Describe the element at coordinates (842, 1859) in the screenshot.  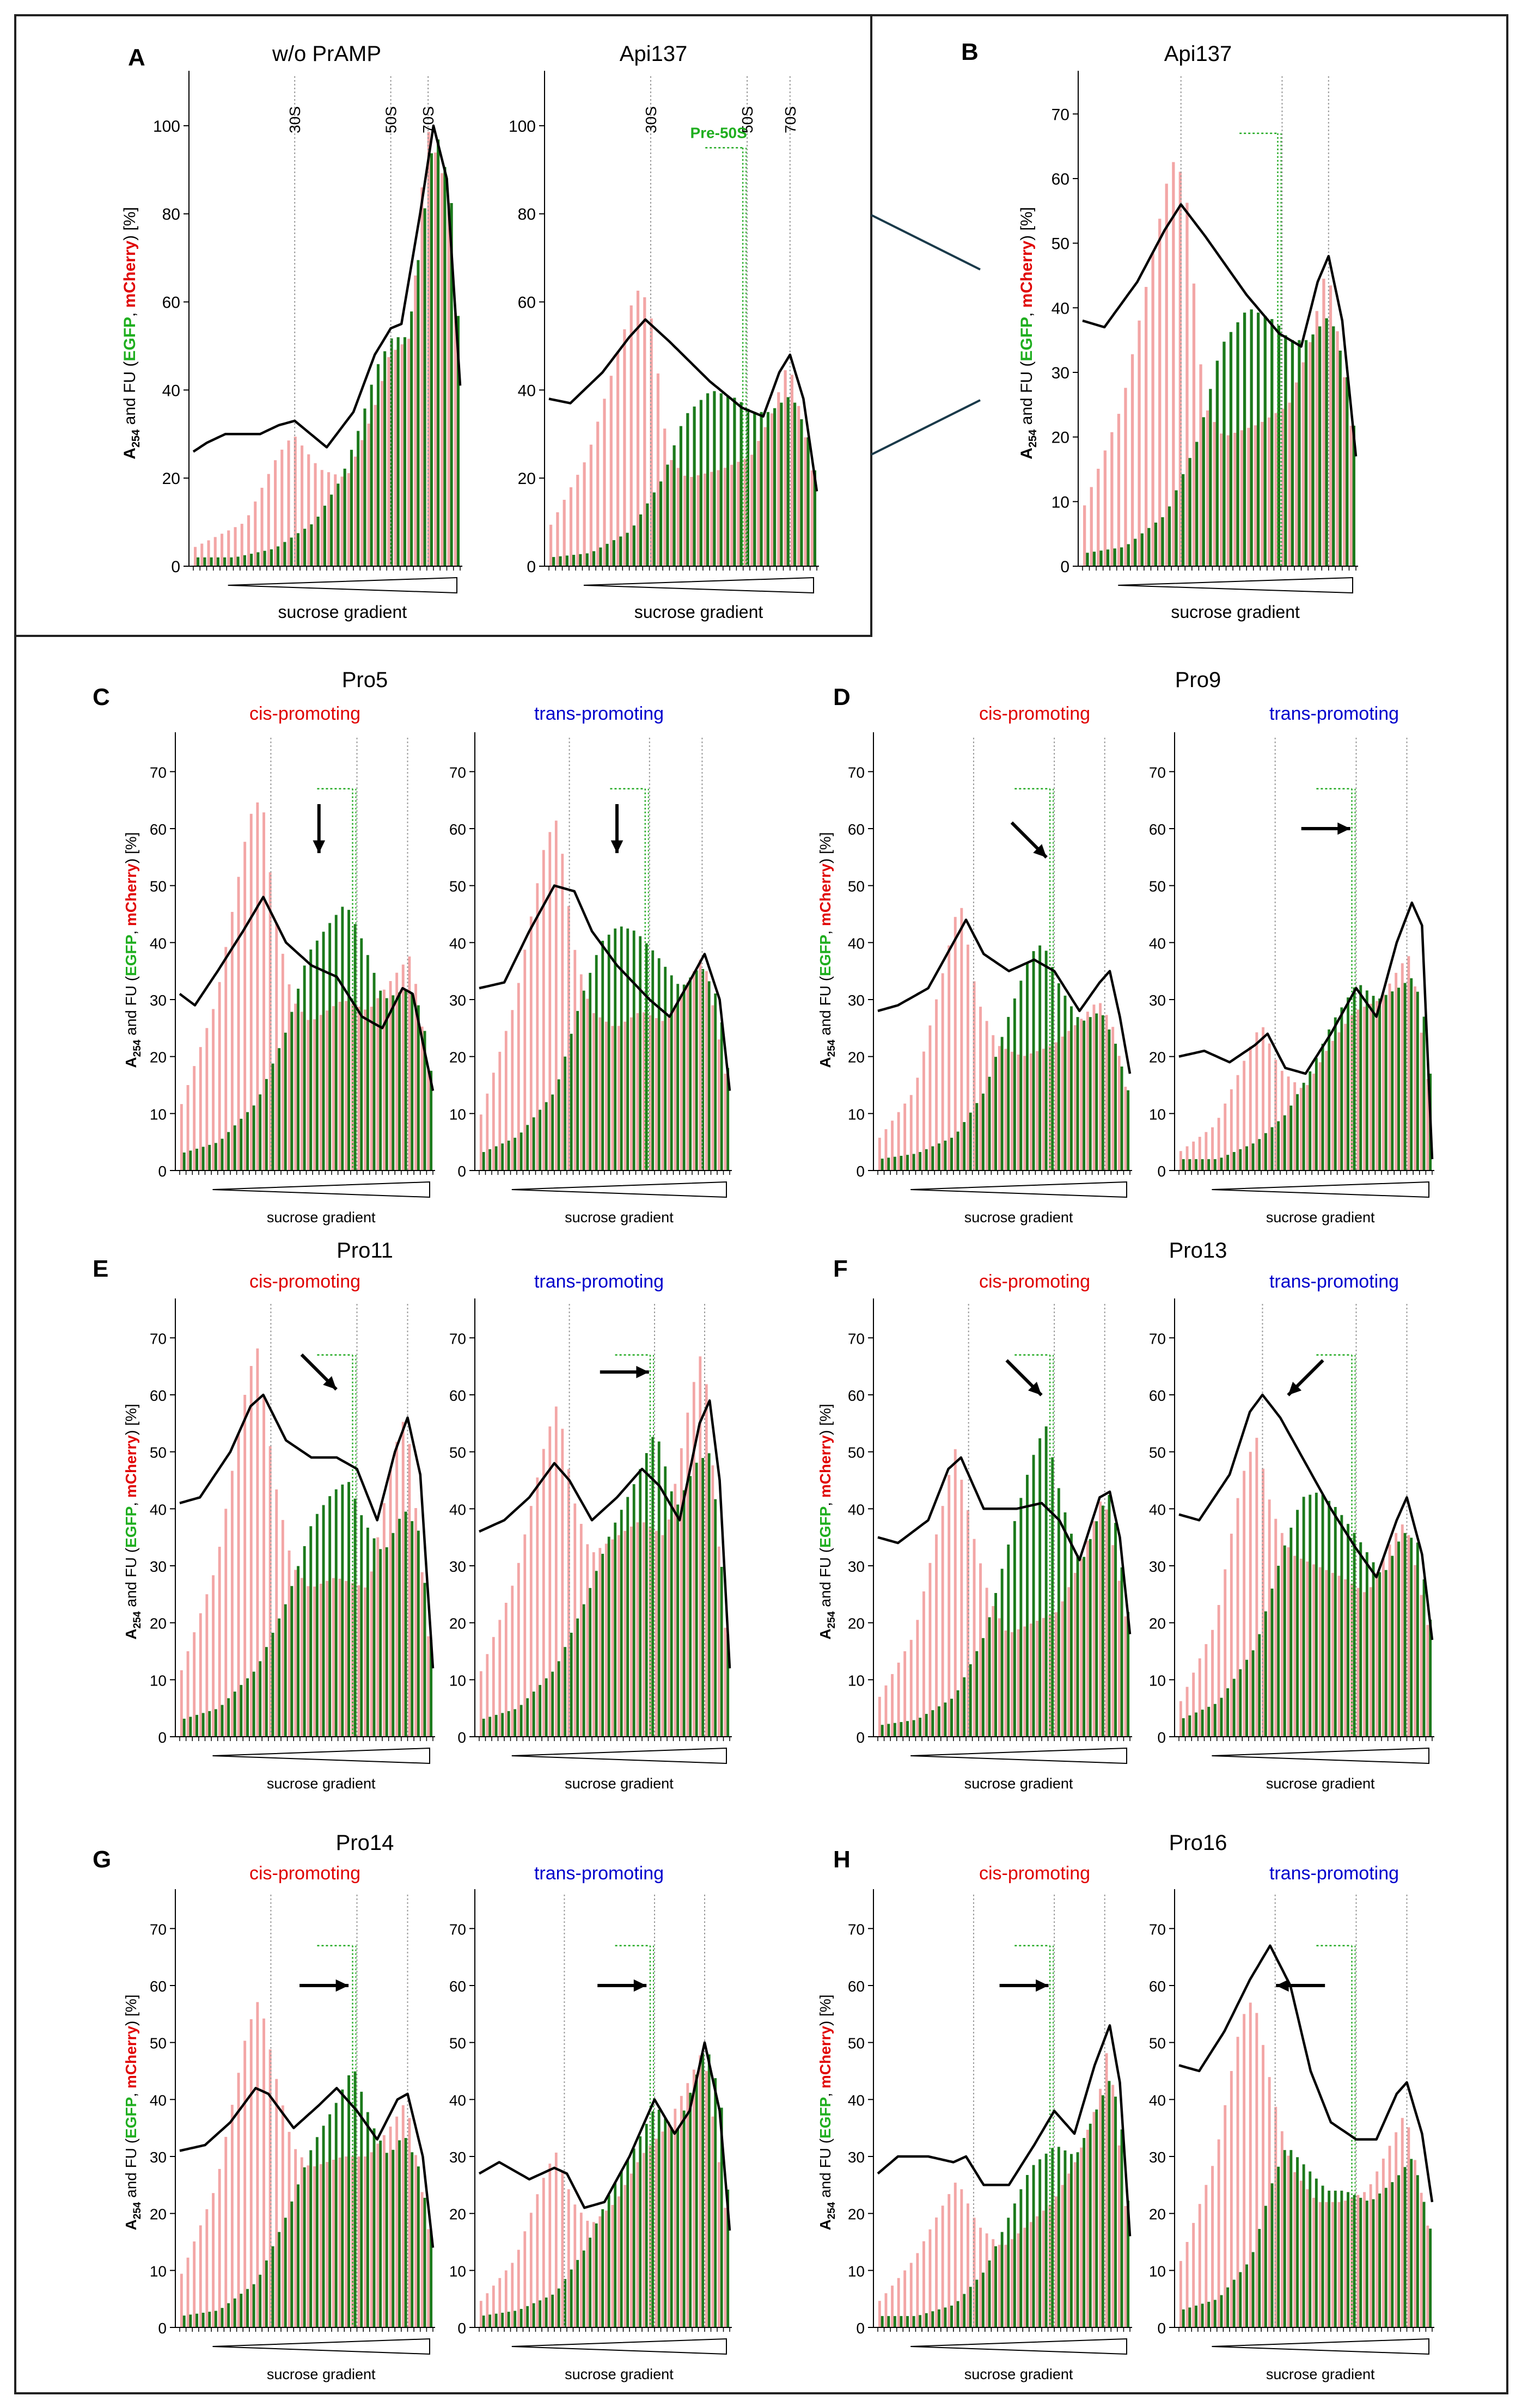
I see `panel-letter-h: H` at that location.